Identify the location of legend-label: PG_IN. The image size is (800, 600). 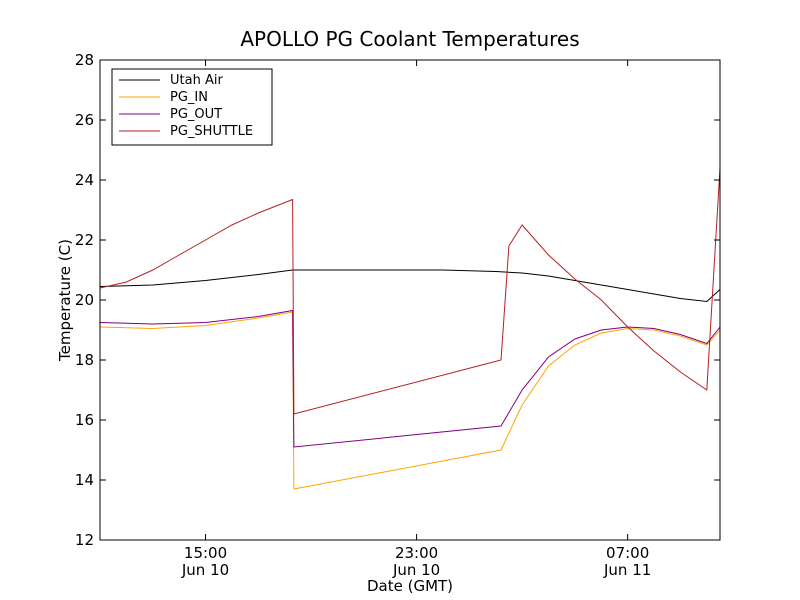
(189, 97).